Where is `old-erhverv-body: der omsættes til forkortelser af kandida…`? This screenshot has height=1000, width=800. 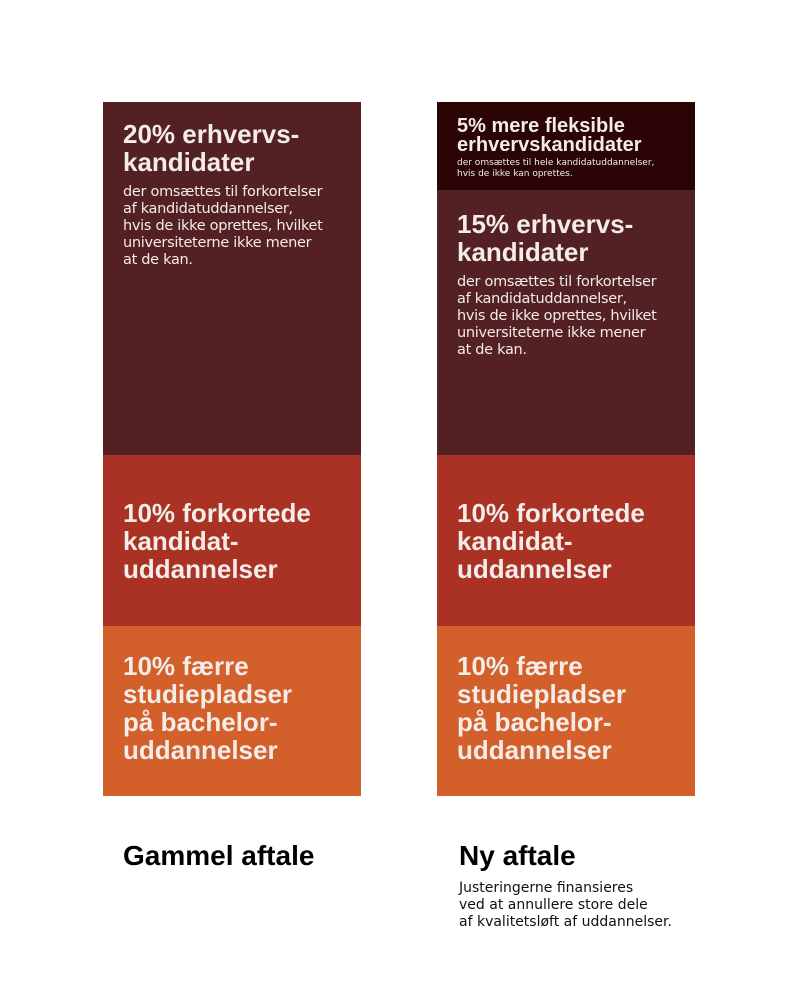 old-erhverv-body: der omsættes til forkortelser af kandida… is located at coordinates (223, 226).